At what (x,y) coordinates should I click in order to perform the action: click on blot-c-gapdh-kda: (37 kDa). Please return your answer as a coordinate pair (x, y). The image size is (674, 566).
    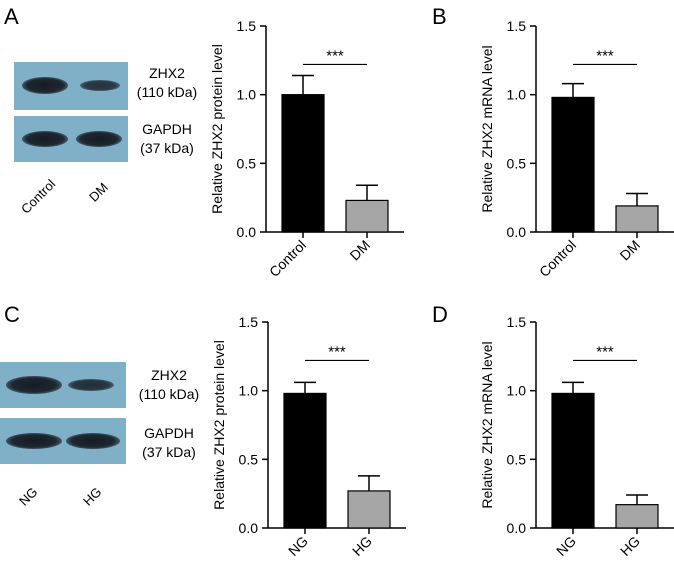
    Looking at the image, I should click on (169, 452).